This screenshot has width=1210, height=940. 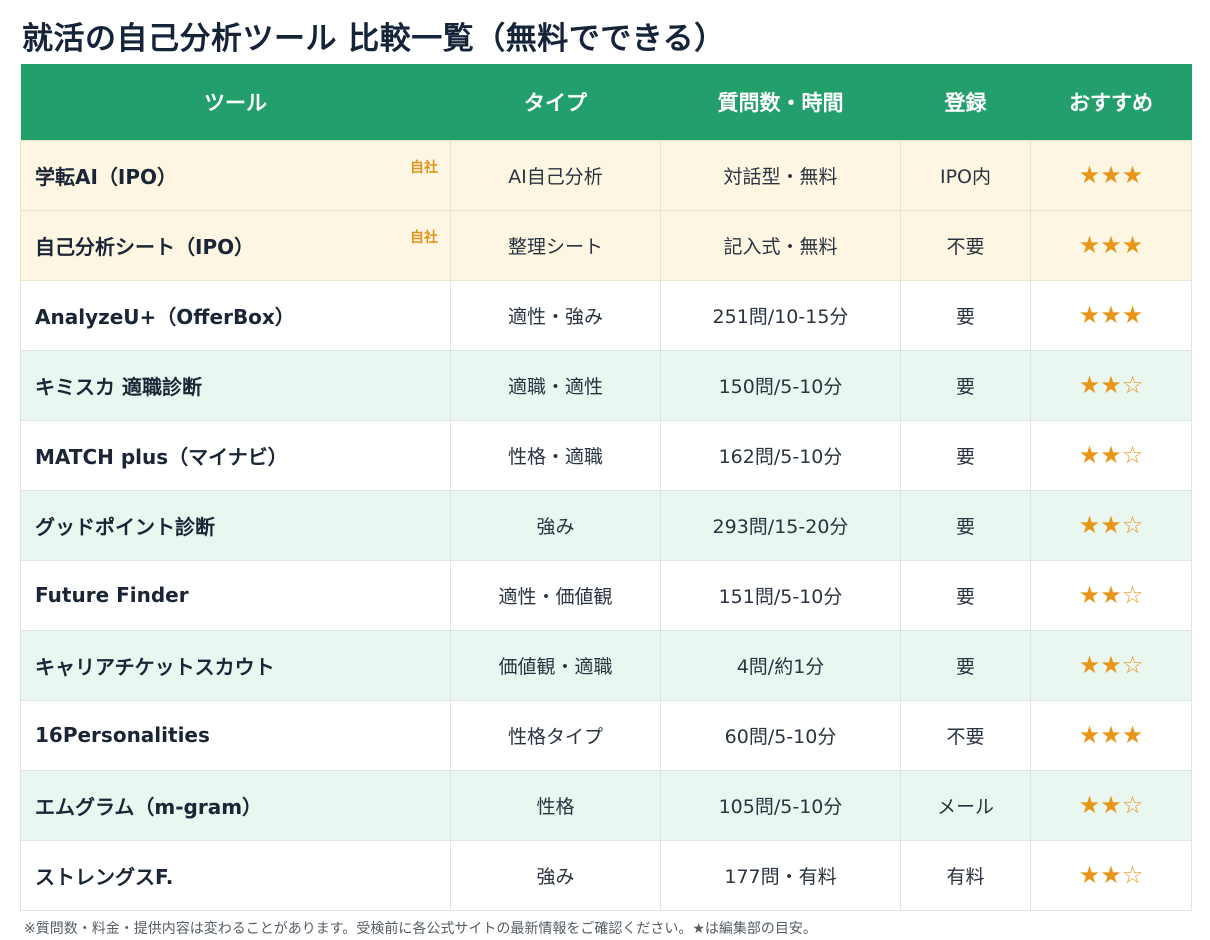 I want to click on tool-name: エムグラム（m-gram）, so click(x=149, y=806).